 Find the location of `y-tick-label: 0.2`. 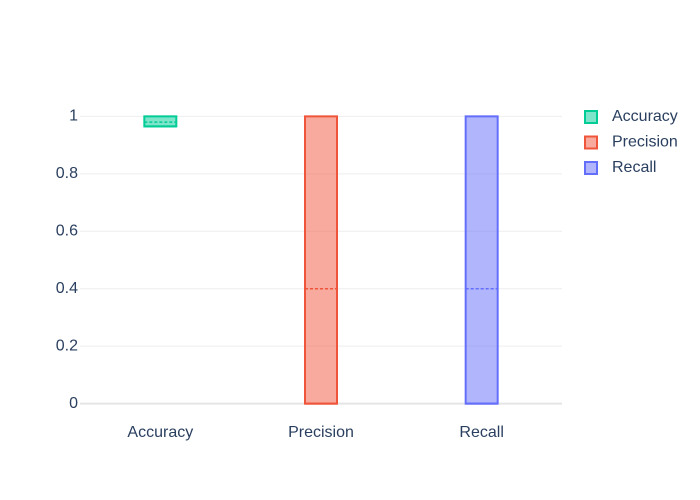

y-tick-label: 0.2 is located at coordinates (67, 345).